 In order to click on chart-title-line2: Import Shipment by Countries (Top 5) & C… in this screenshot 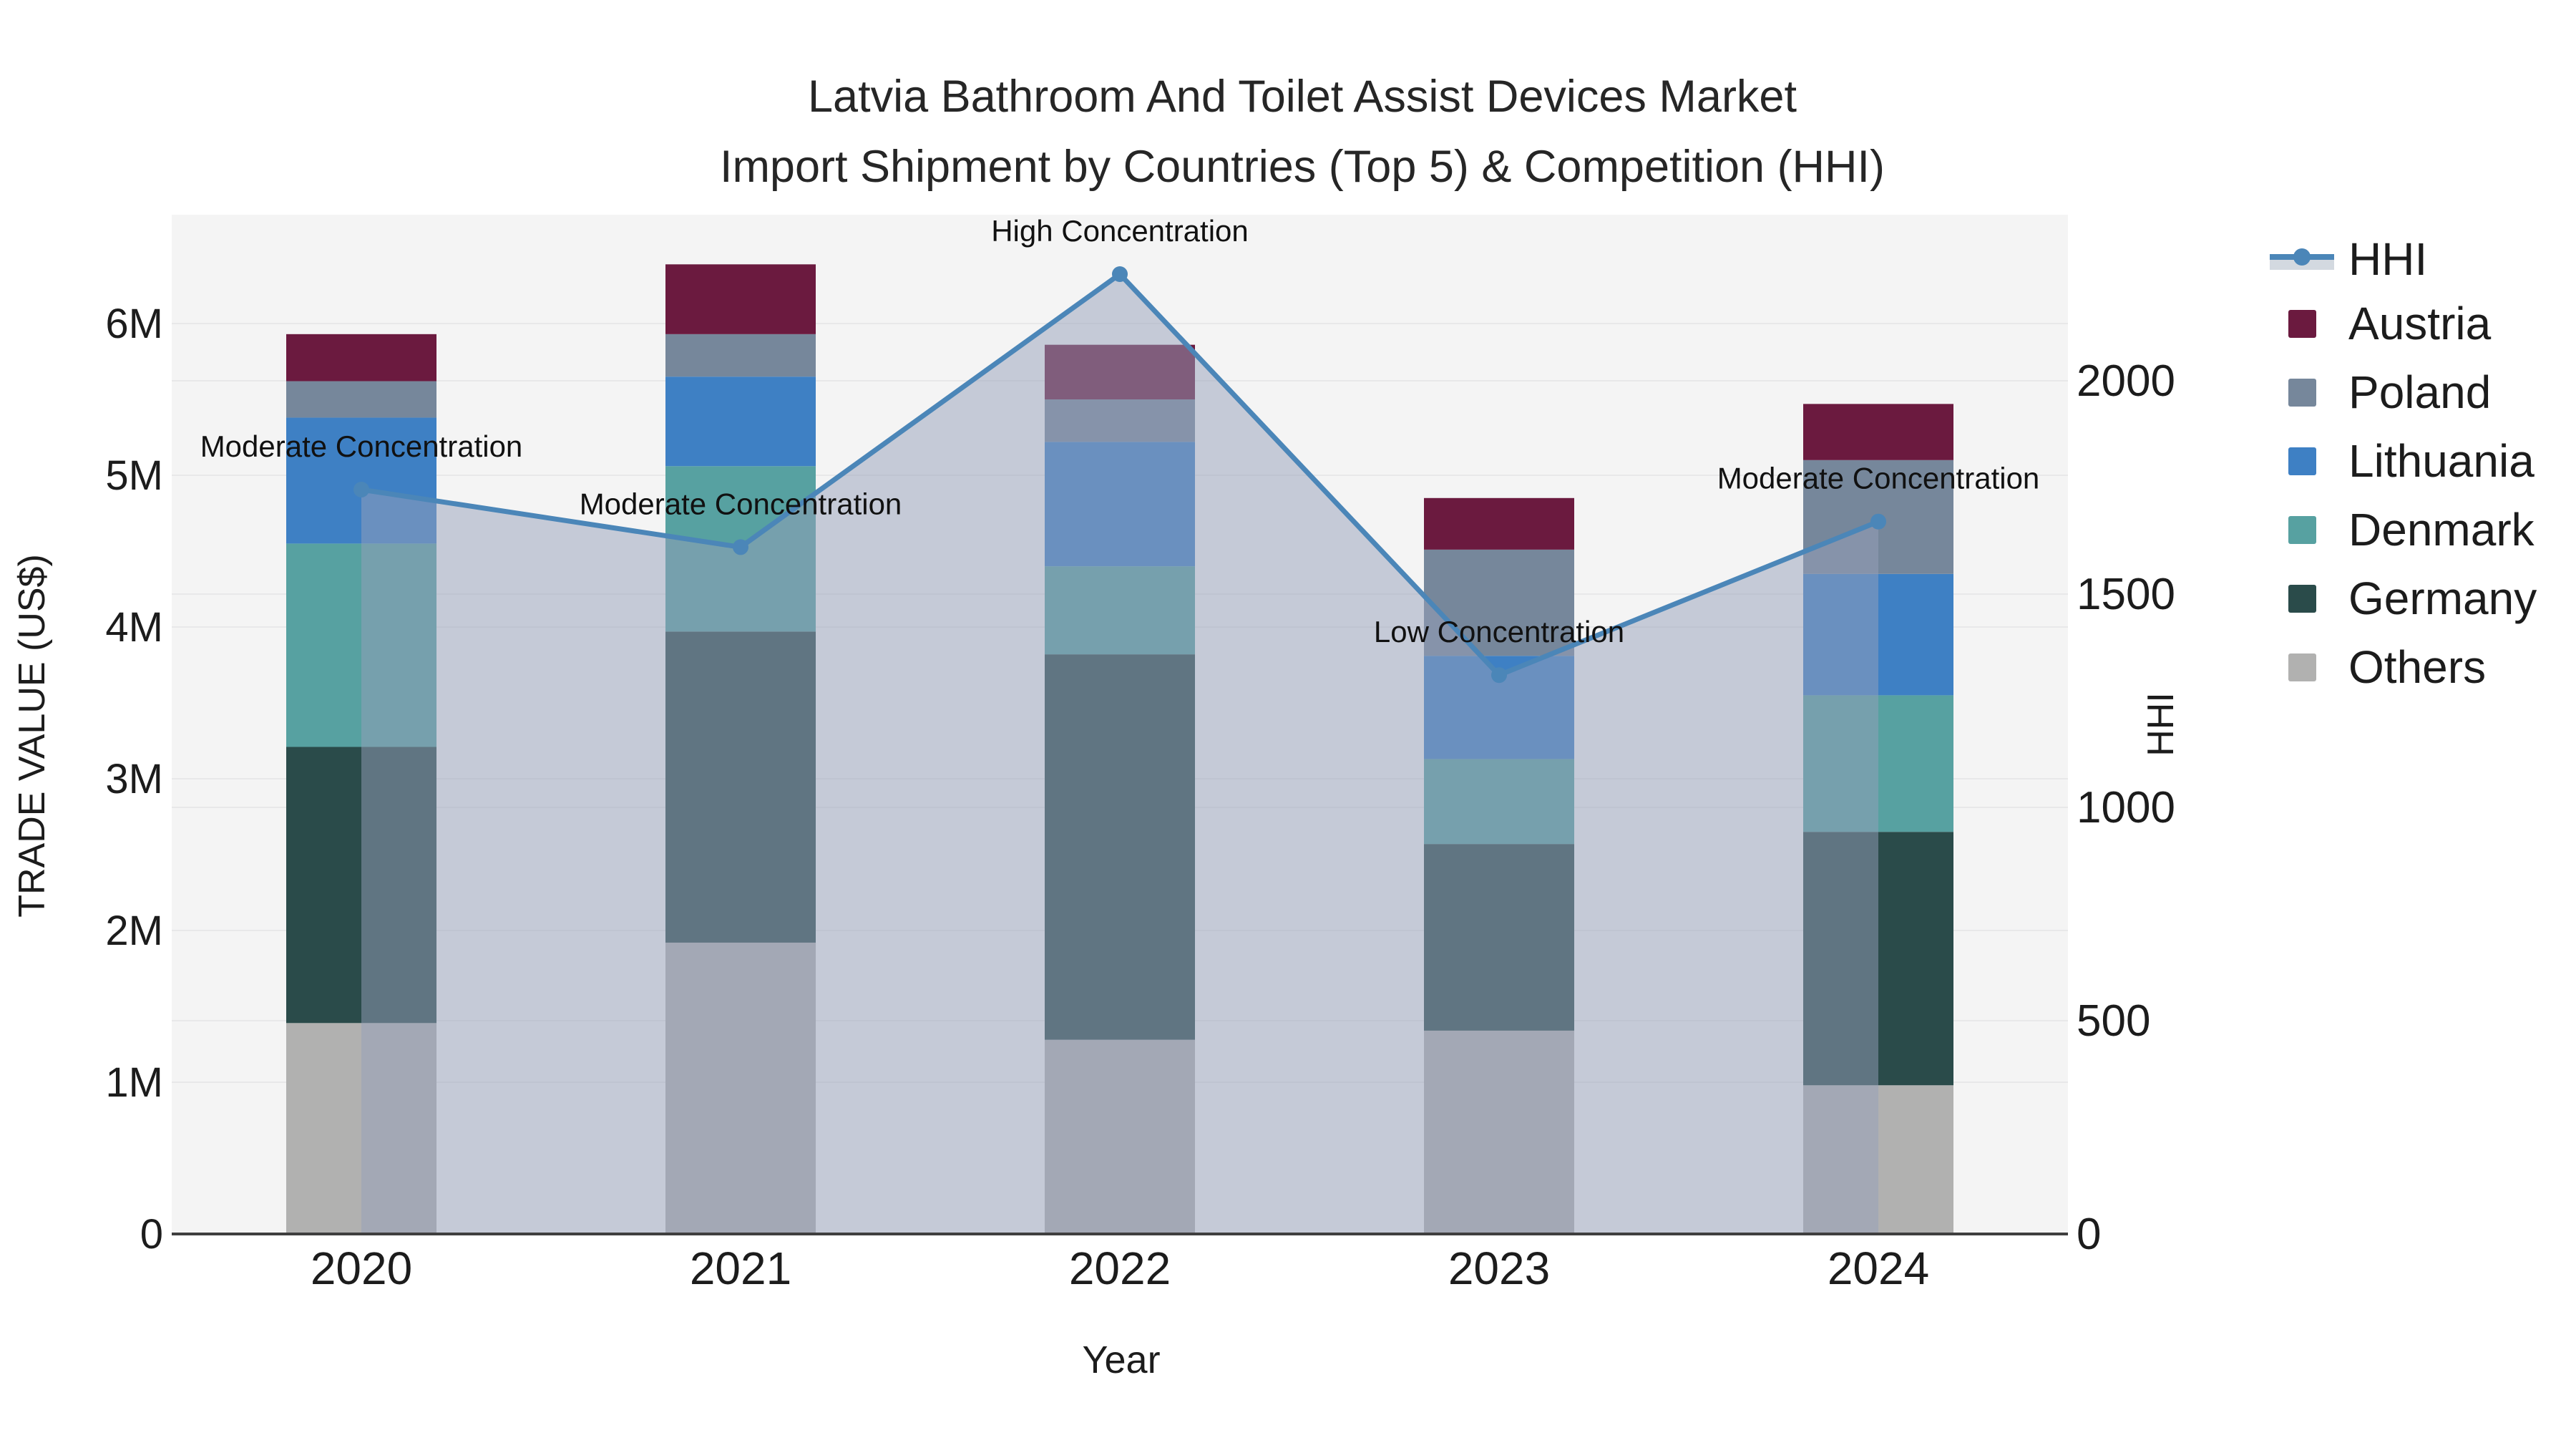, I will do `click(1302, 167)`.